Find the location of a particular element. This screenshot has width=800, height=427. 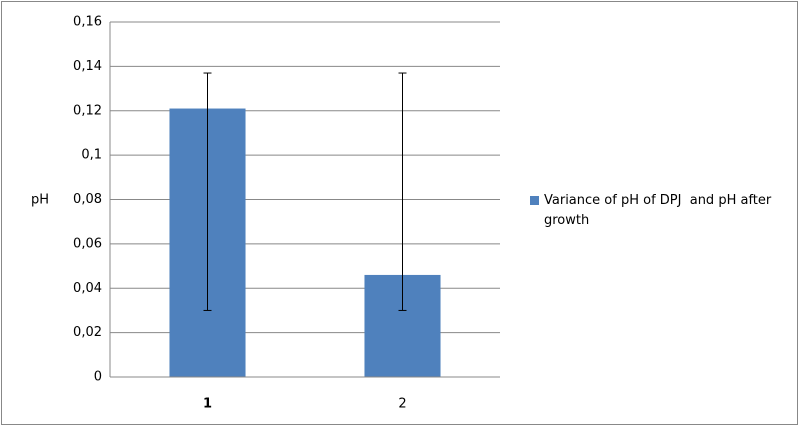

y-tick-label: 0,04 is located at coordinates (87, 288).